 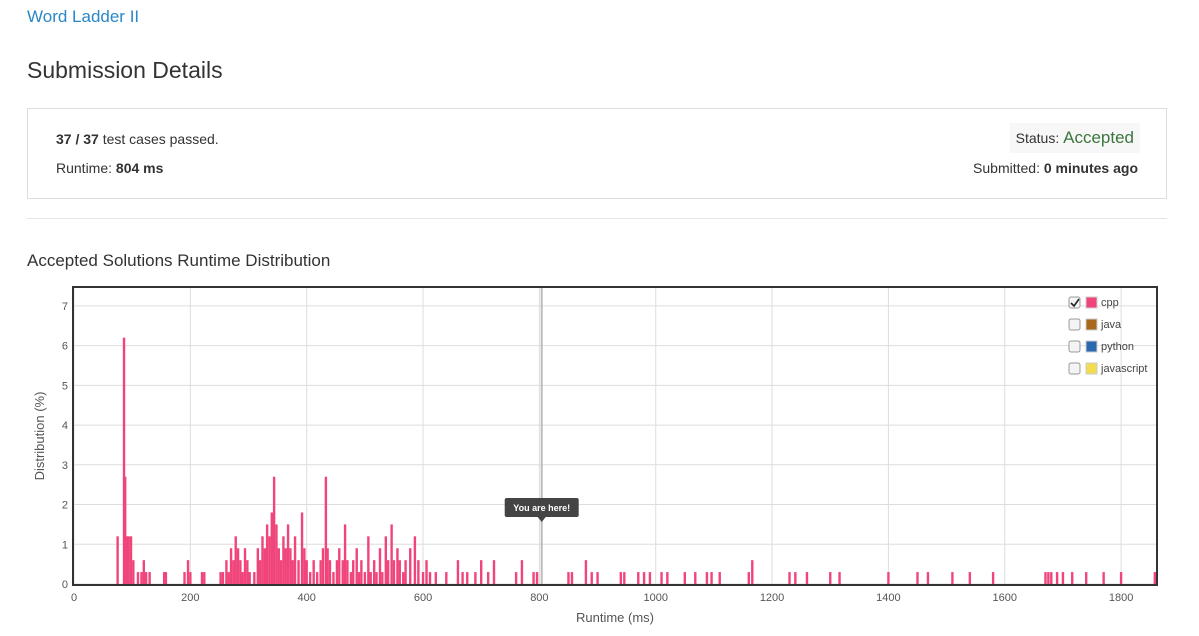 I want to click on legend-item: javascript, so click(x=1107, y=368).